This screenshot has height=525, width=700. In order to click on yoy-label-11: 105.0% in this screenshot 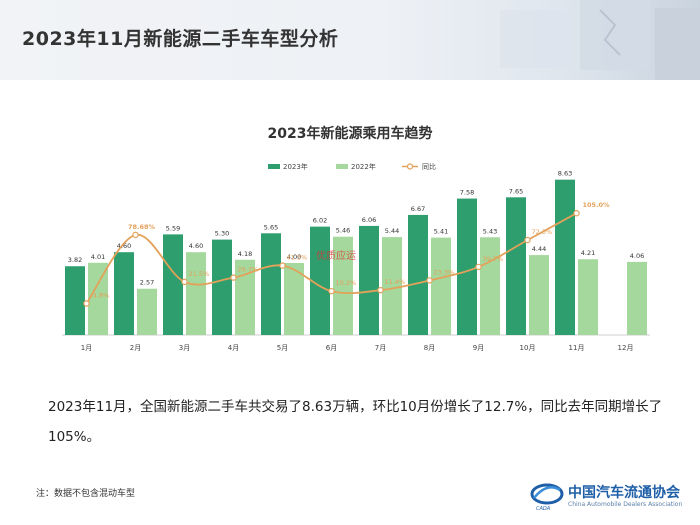, I will do `click(597, 205)`.